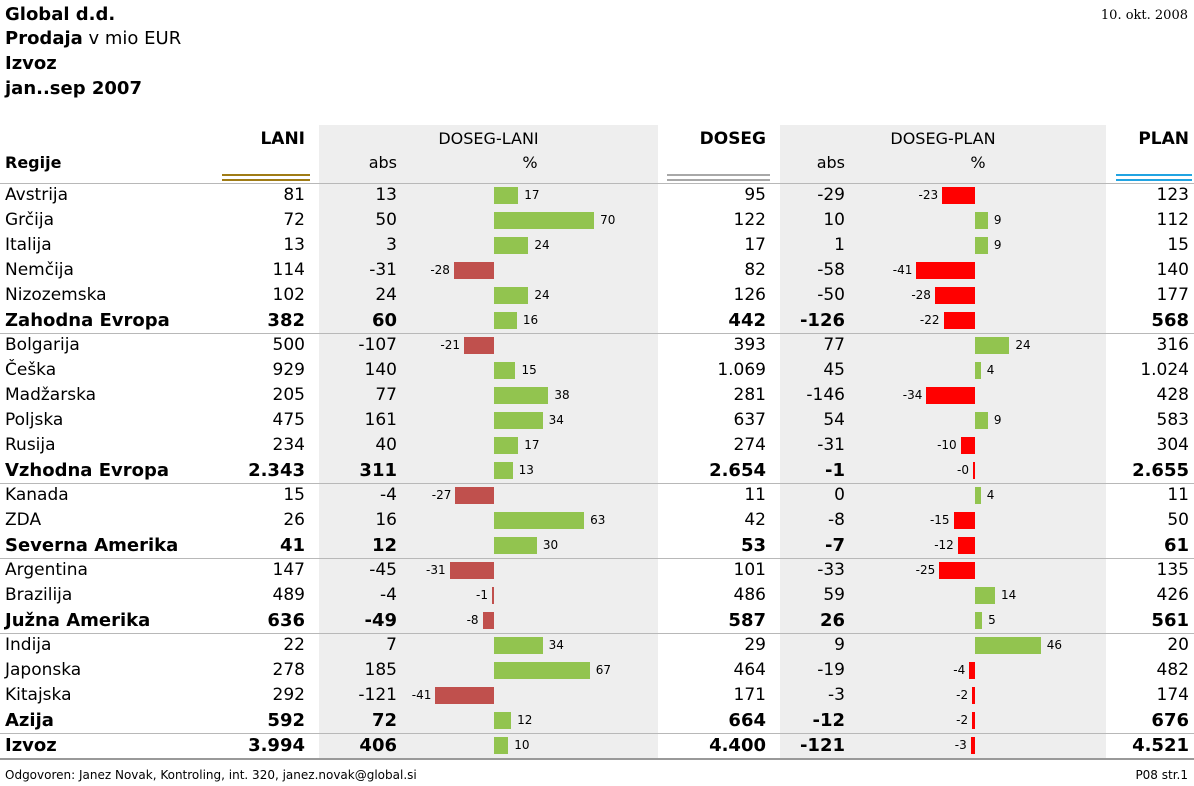 This screenshot has width=1194, height=786. What do you see at coordinates (294, 195) in the screenshot?
I see `lani-value: 81` at bounding box center [294, 195].